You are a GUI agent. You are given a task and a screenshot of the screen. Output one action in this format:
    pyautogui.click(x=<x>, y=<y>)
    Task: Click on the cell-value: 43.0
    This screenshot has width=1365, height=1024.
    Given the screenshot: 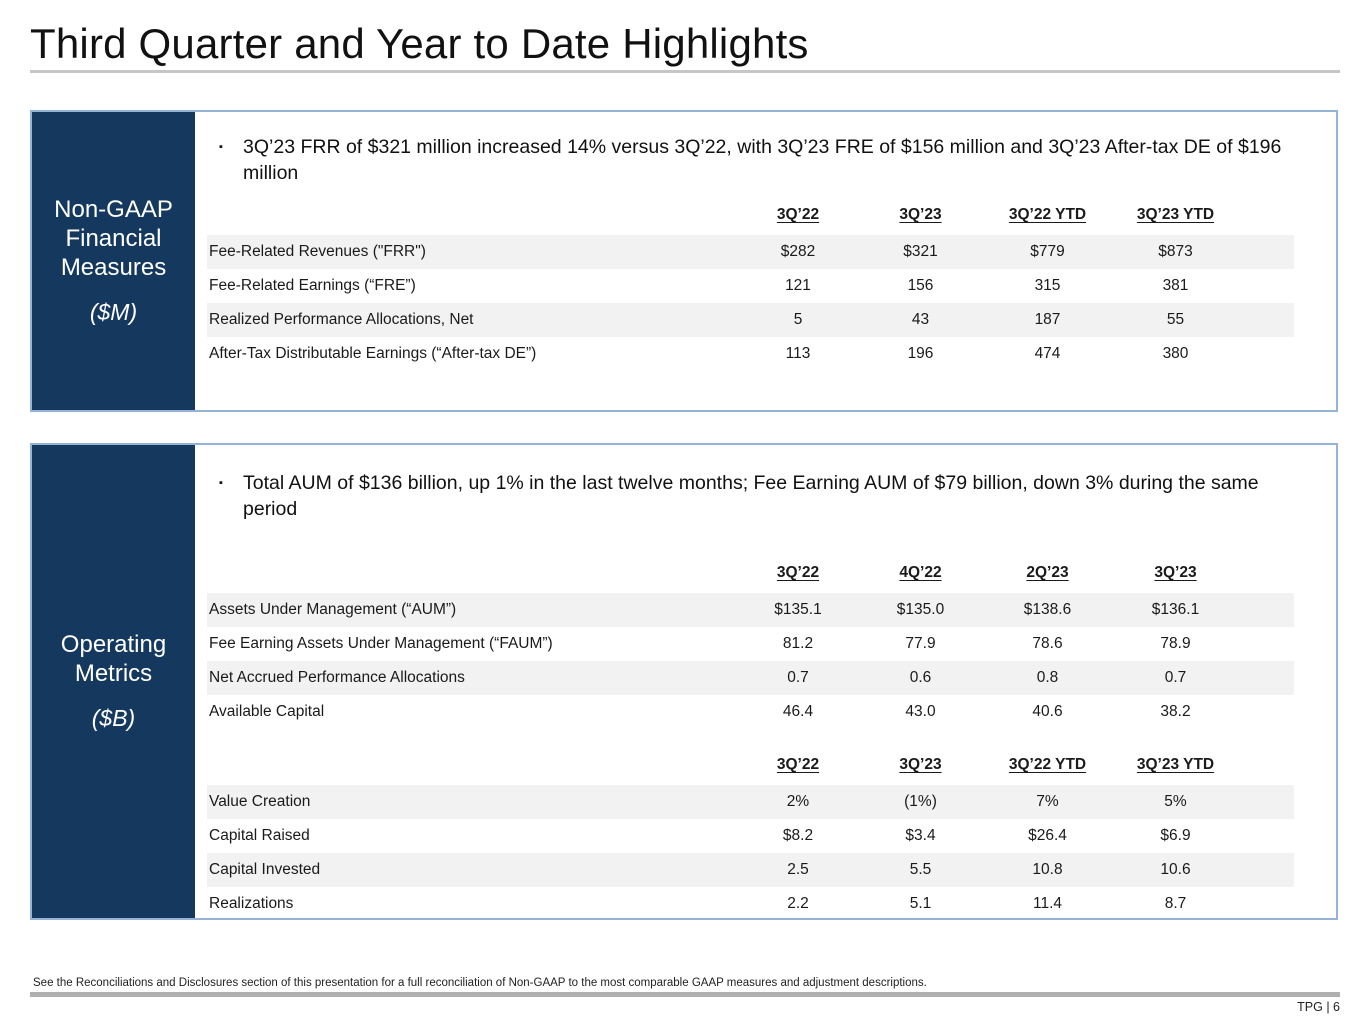 What is the action you would take?
    pyautogui.click(x=920, y=711)
    